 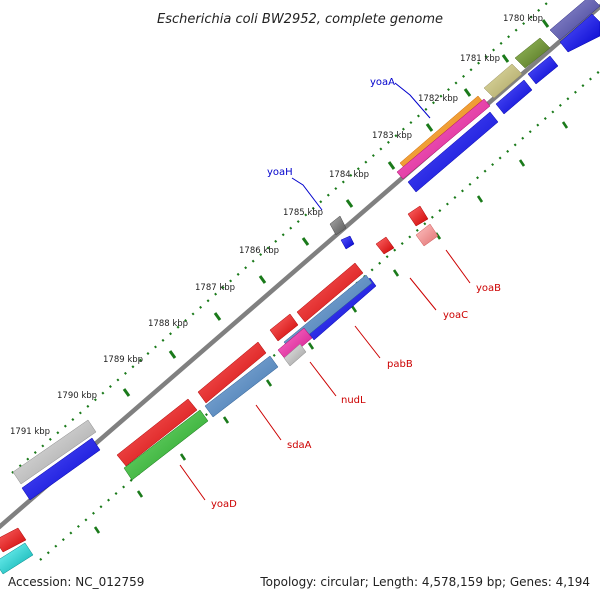 I want to click on tick-label: 1789 kbp, so click(x=123, y=360).